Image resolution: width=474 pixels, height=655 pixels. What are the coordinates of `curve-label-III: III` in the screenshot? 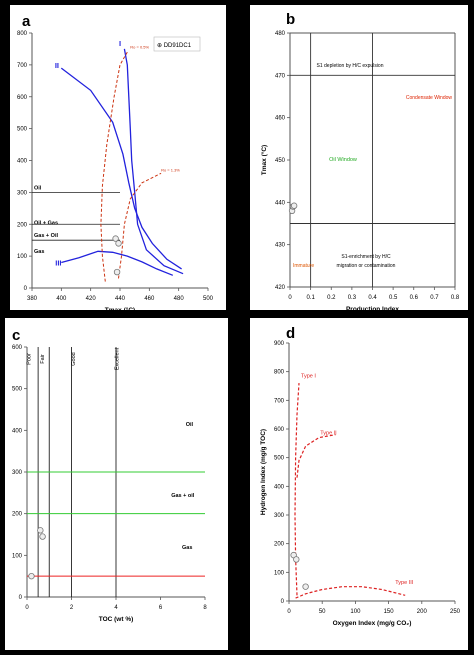 It's located at (58, 263).